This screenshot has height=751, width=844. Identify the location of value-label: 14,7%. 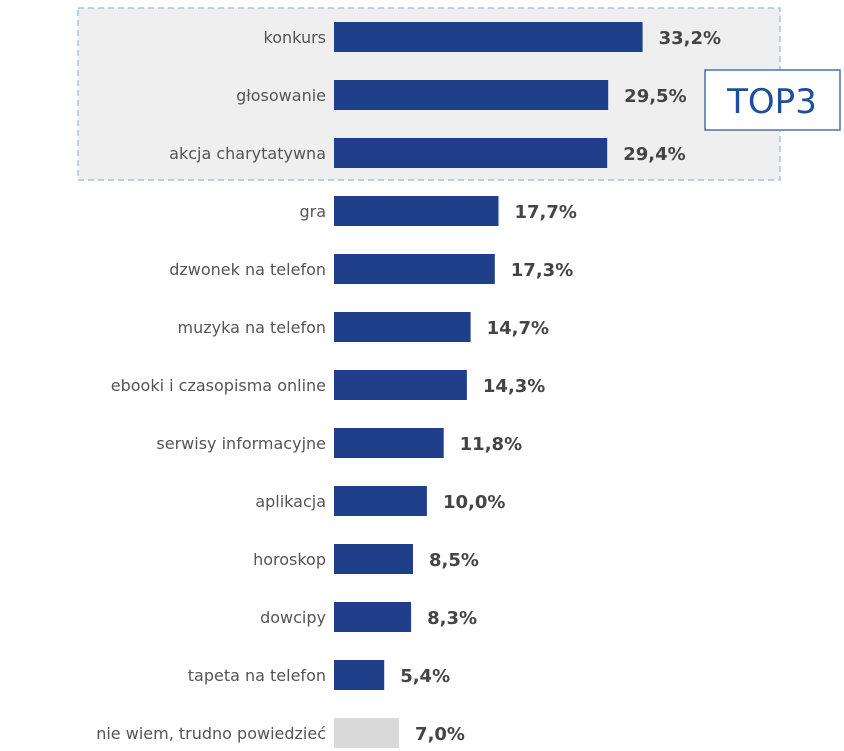
(518, 328).